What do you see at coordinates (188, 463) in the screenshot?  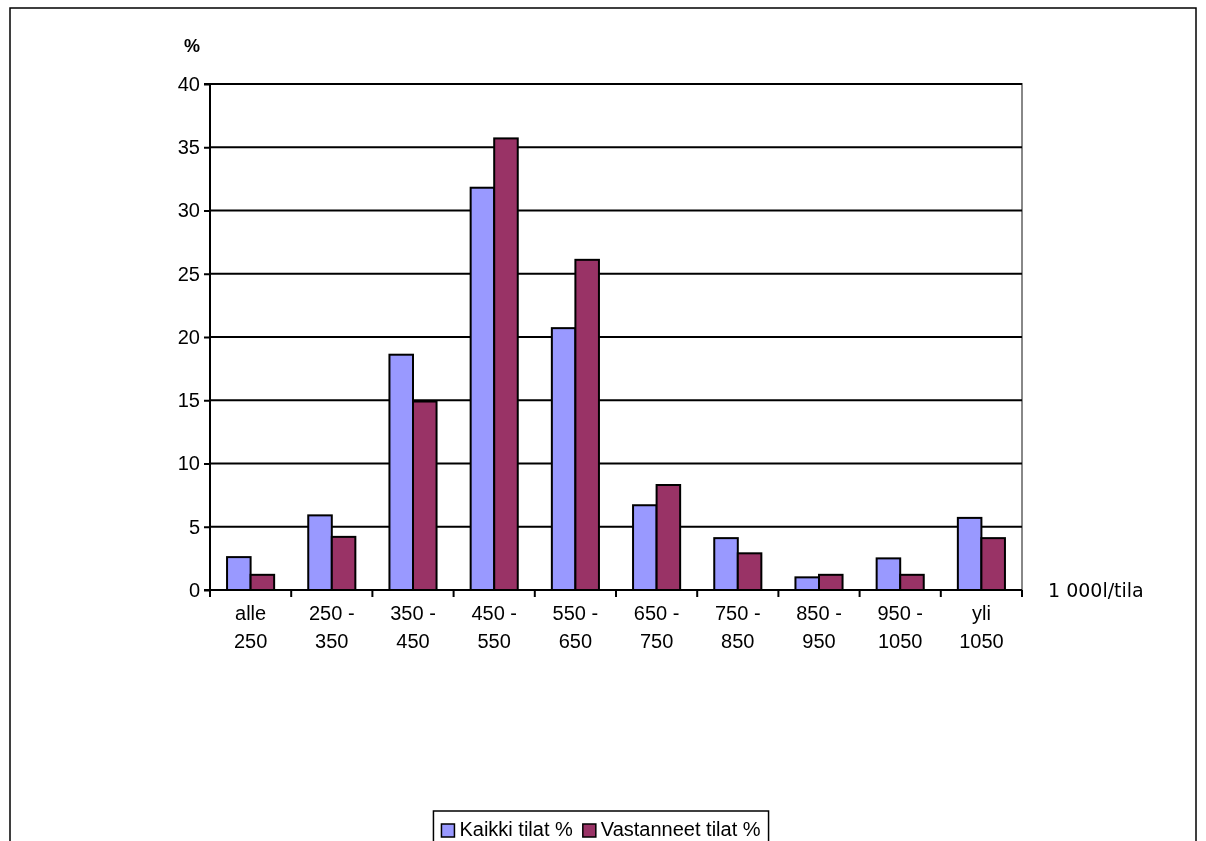 I see `y-tick-label: 10` at bounding box center [188, 463].